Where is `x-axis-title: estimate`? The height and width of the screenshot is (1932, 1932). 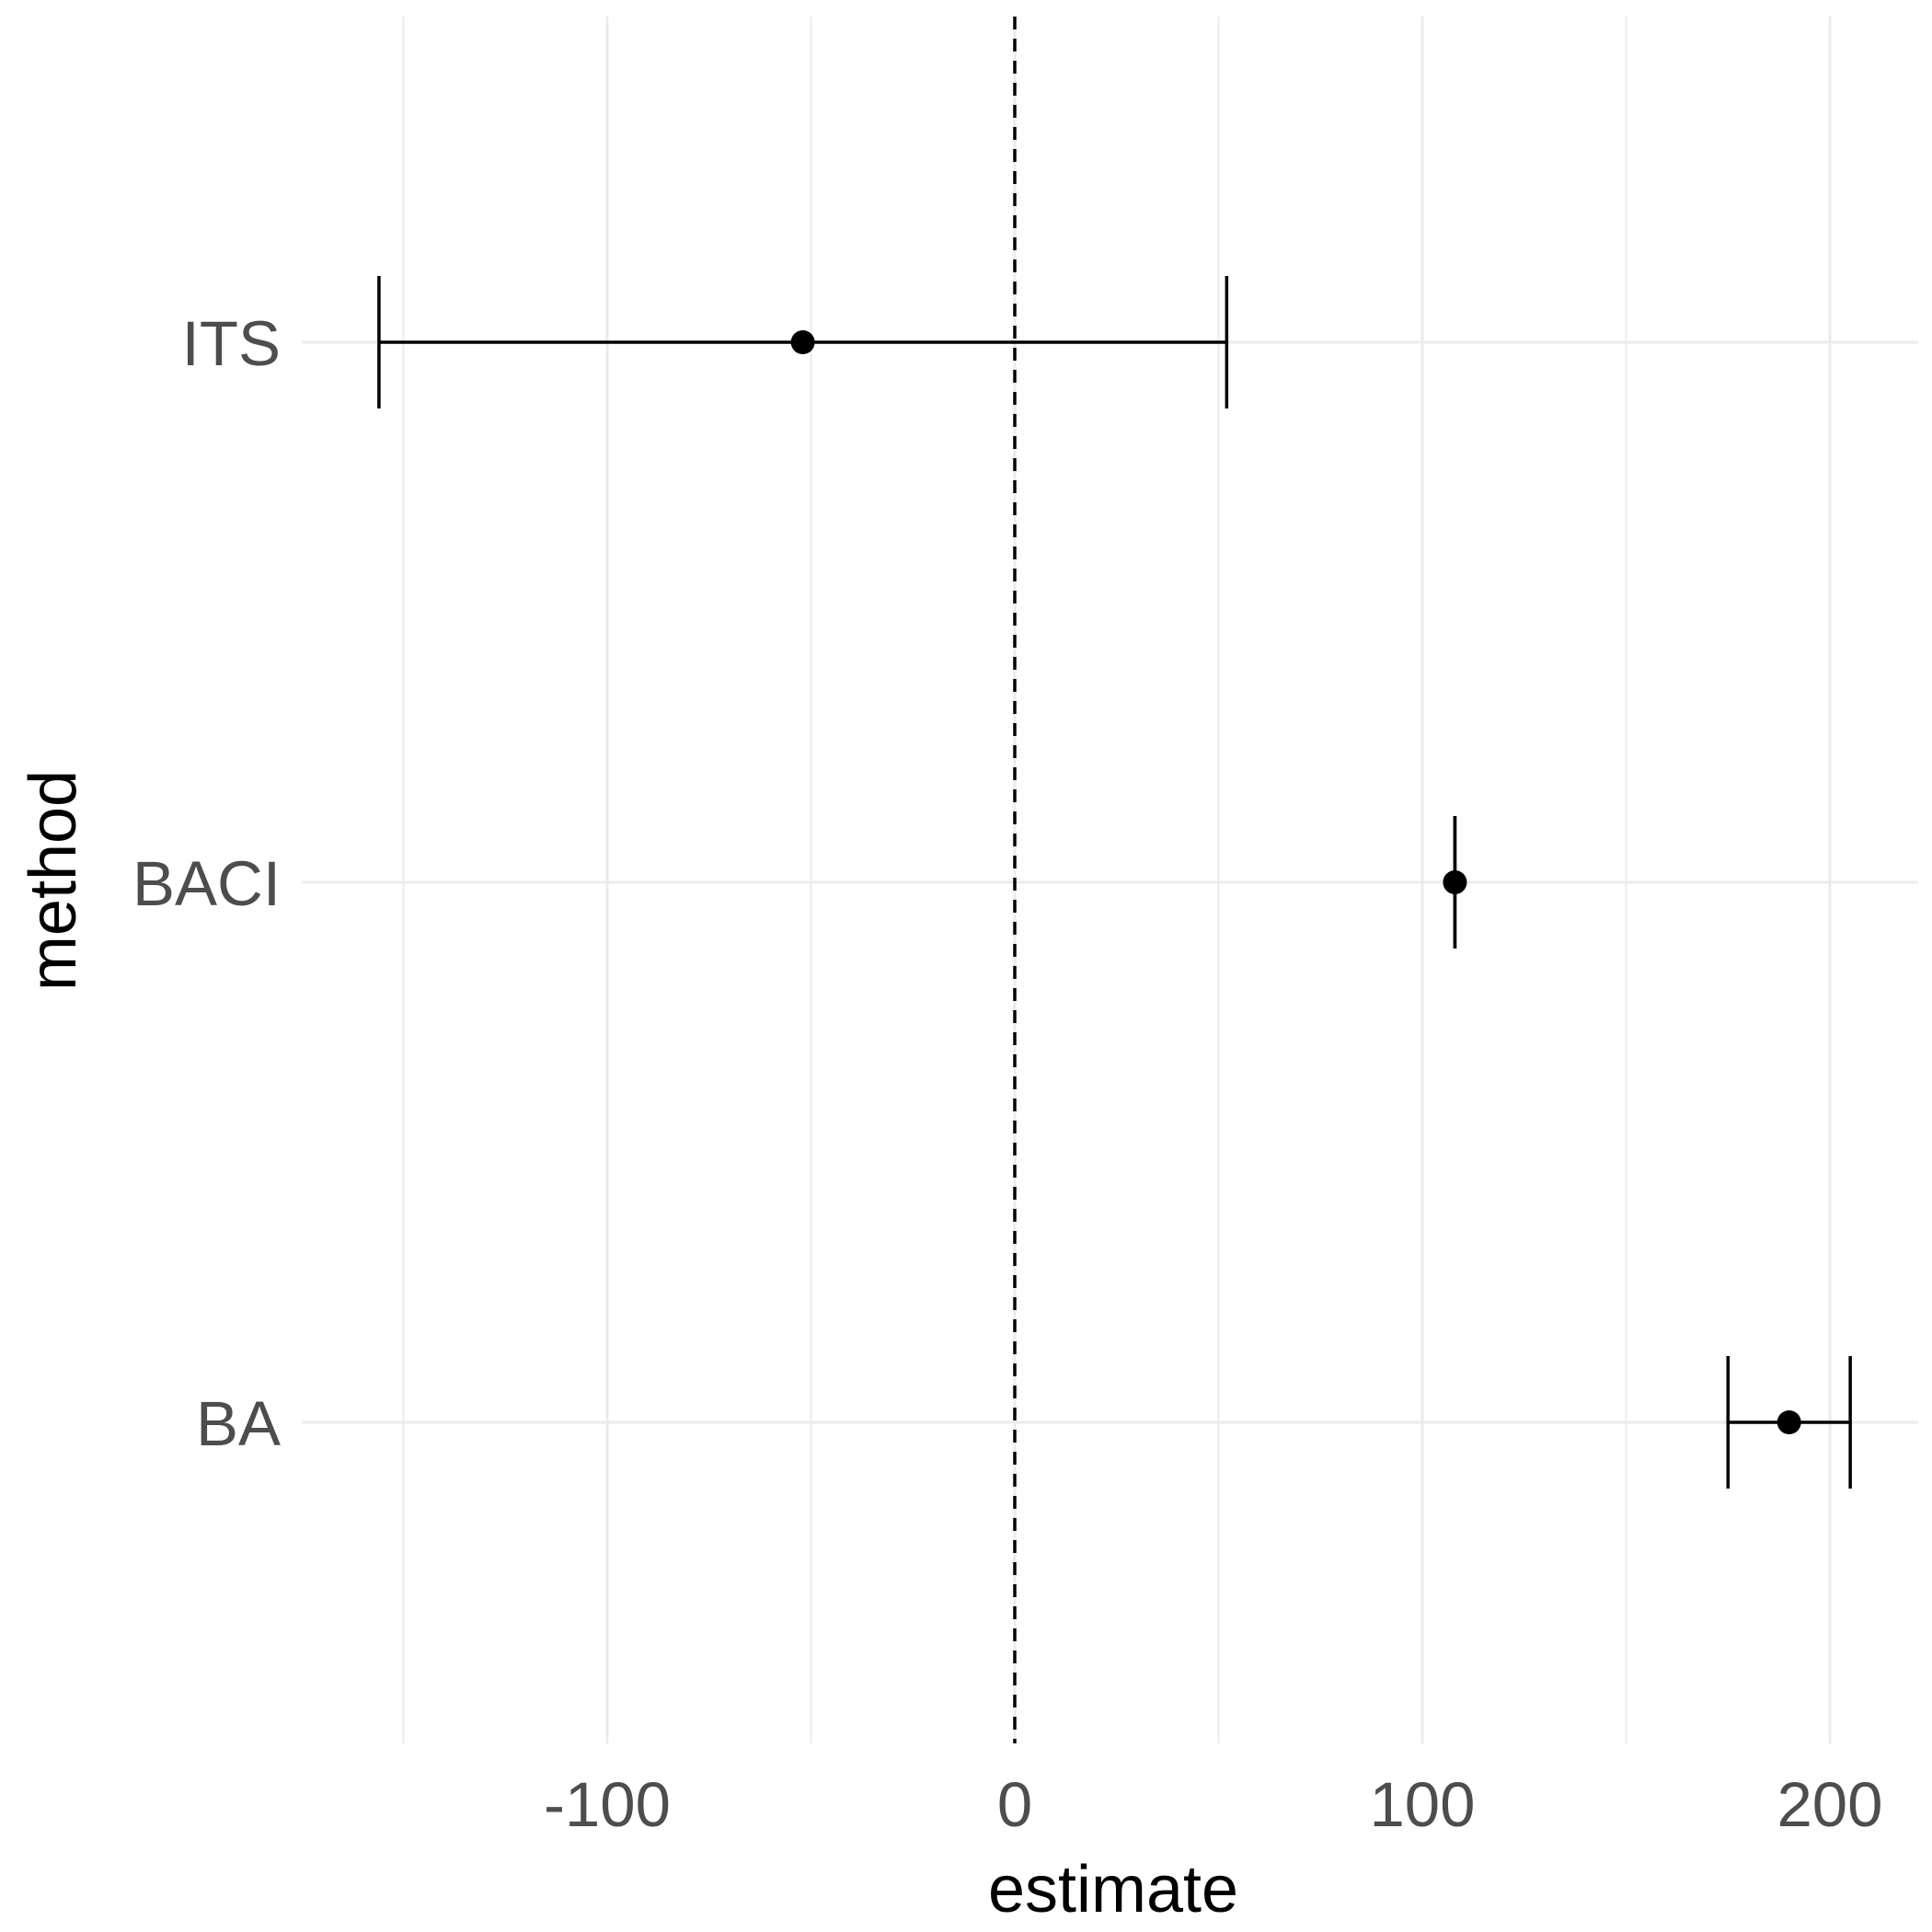
x-axis-title: estimate is located at coordinates (1113, 1890).